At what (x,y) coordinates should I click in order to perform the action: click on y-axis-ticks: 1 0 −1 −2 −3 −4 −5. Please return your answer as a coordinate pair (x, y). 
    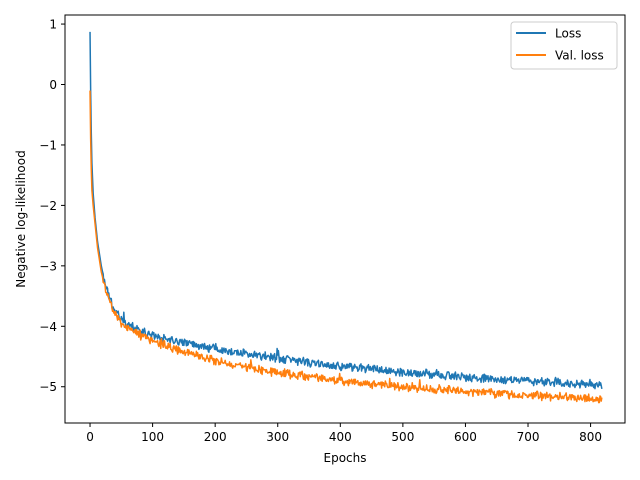
    Looking at the image, I should click on (52, 206).